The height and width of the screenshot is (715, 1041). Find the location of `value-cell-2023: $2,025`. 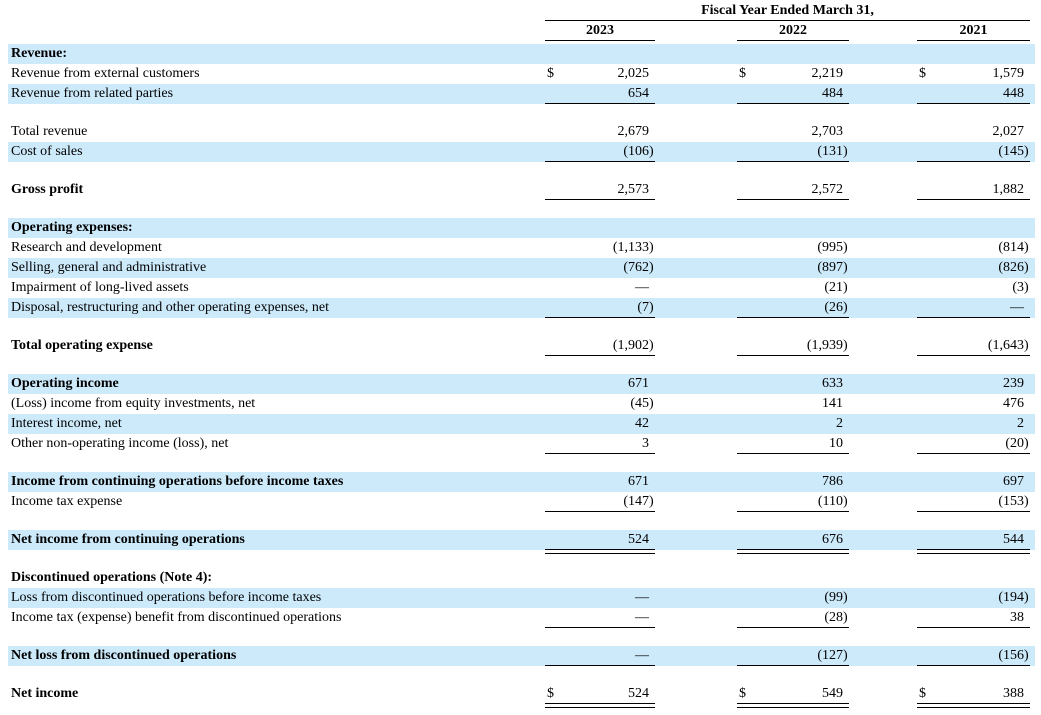

value-cell-2023: $2,025 is located at coordinates (600, 74).